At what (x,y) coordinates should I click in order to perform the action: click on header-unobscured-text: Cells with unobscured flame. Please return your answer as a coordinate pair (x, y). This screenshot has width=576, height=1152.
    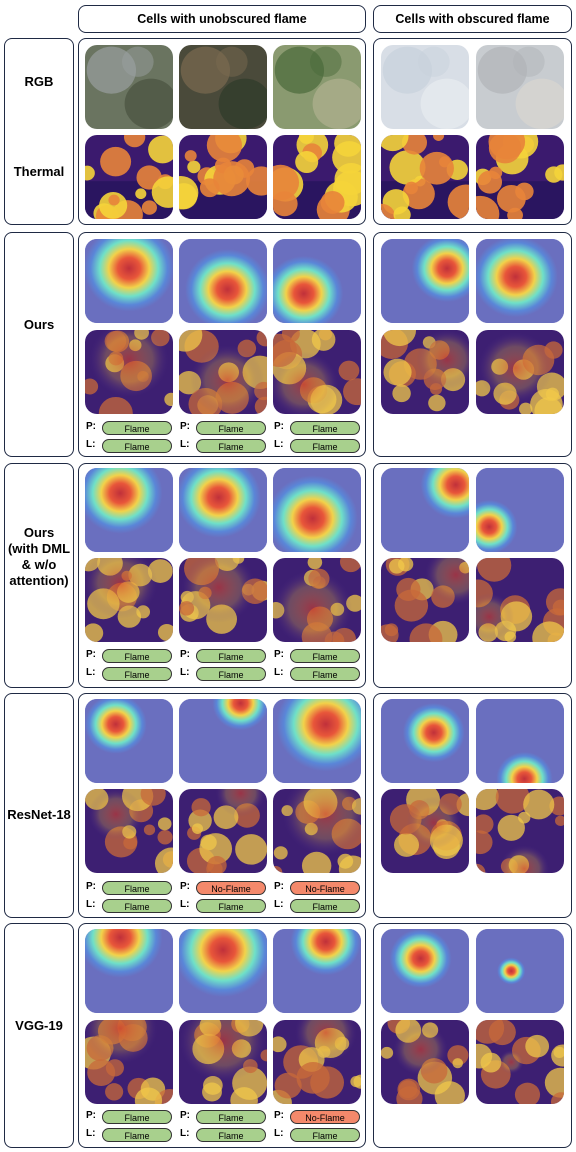
    Looking at the image, I should click on (221, 19).